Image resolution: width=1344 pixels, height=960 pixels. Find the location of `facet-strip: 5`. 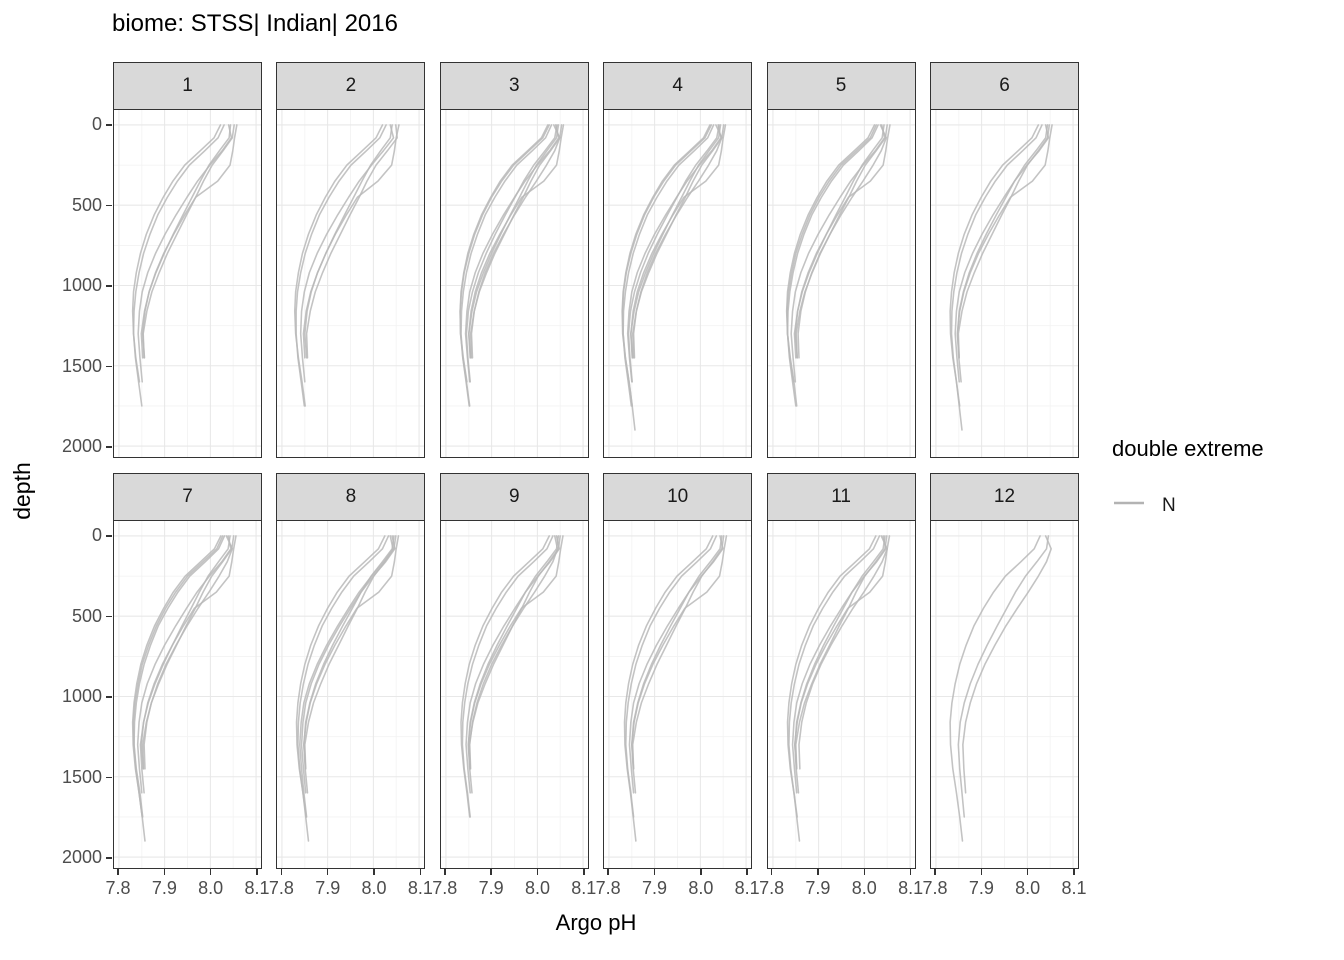

facet-strip: 5 is located at coordinates (841, 86).